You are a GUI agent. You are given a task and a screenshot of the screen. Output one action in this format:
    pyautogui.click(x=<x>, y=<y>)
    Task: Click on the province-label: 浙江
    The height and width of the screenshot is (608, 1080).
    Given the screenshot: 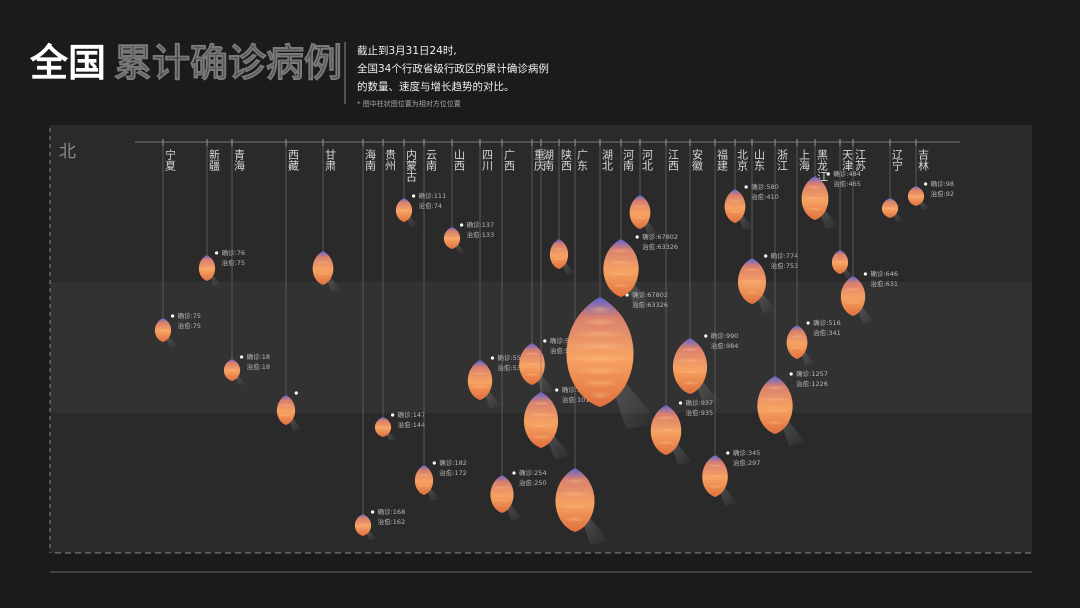 What is the action you would take?
    pyautogui.click(x=782, y=160)
    